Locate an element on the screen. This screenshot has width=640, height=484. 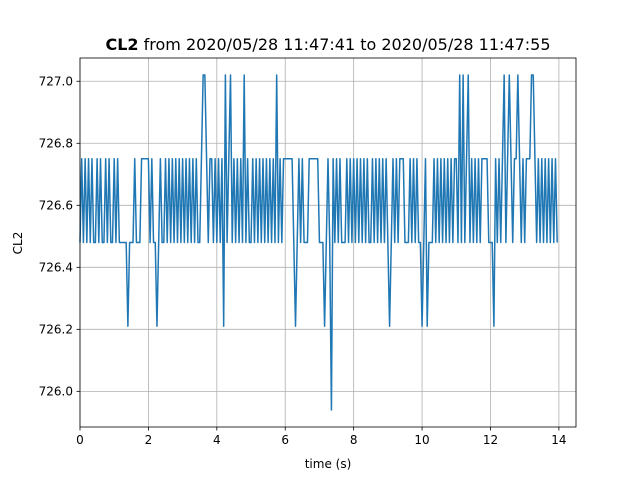
x-axis-label: time (s) is located at coordinates (328, 464).